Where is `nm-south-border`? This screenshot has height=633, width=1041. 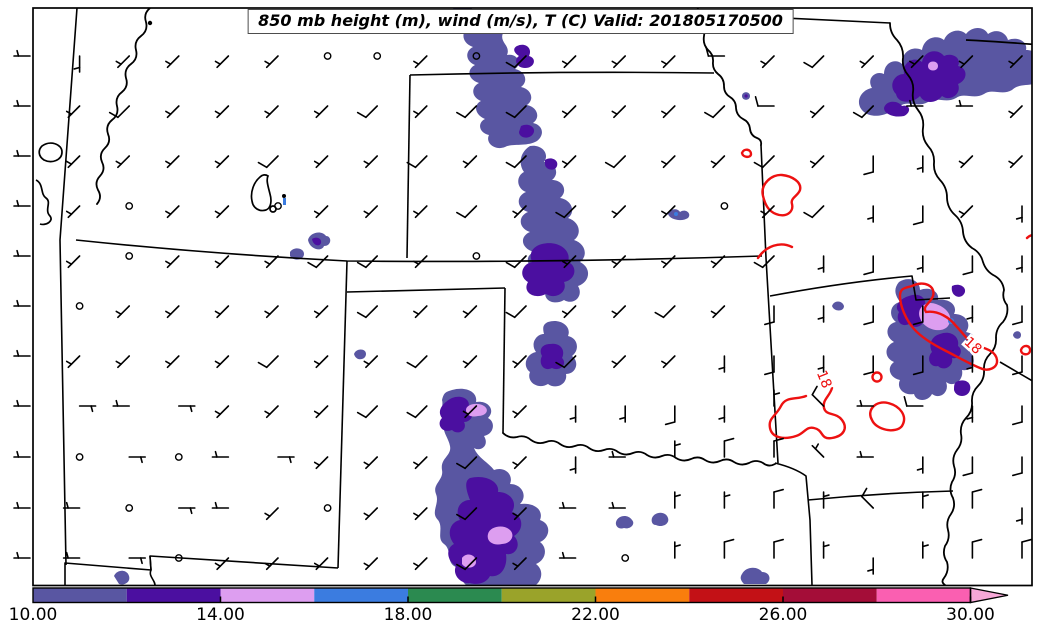 nm-south-border is located at coordinates (108, 570).